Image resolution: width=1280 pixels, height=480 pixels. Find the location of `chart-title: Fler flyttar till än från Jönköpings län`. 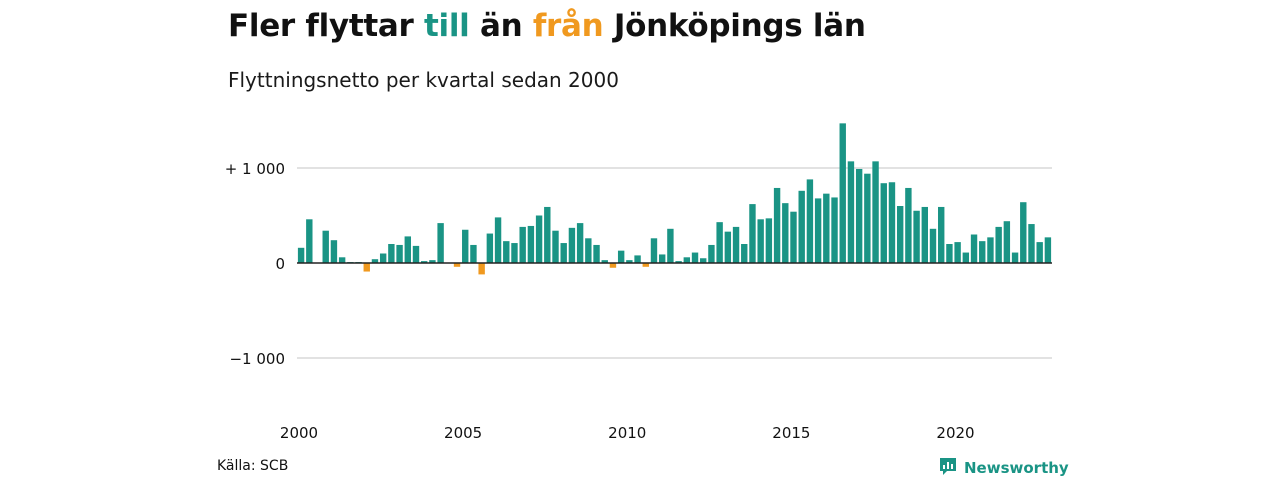

chart-title: Fler flyttar till än från Jönköpings län is located at coordinates (547, 26).